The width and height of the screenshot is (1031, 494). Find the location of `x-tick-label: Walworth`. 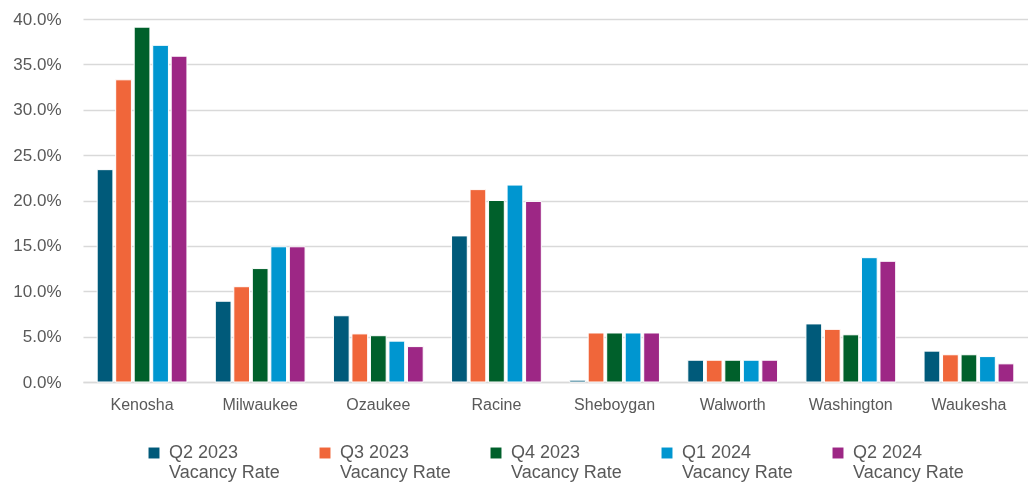

x-tick-label: Walworth is located at coordinates (732, 404).